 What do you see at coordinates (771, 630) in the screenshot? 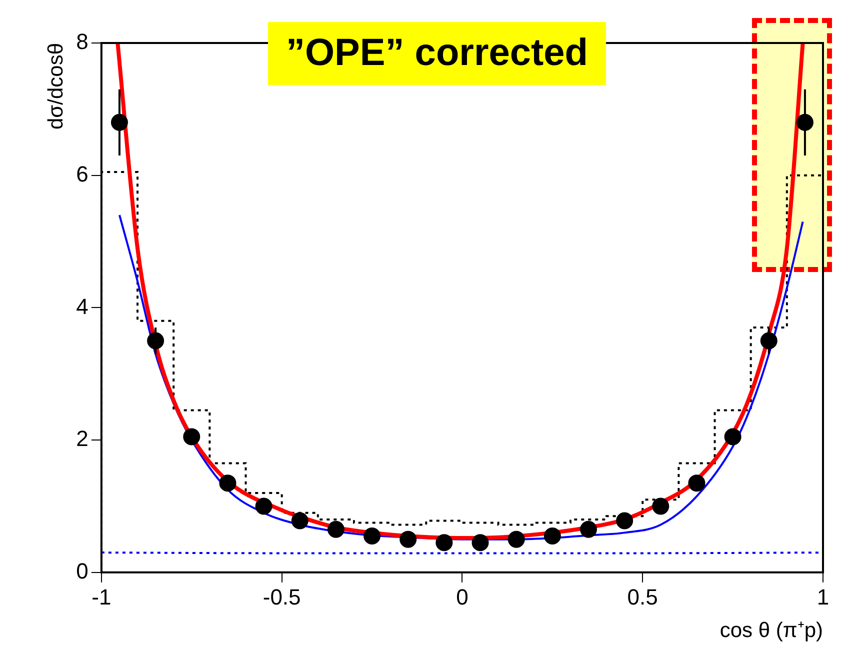
I see `x-axis-title: cos θ (π⁺p)` at bounding box center [771, 630].